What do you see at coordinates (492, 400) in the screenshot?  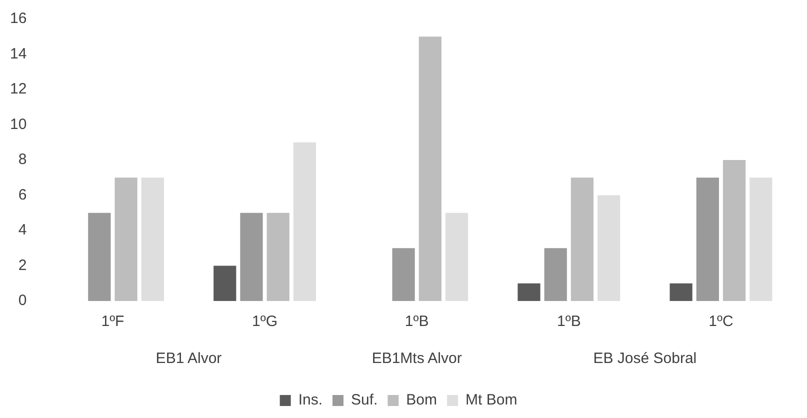 I see `legend-label: Mt Bom` at bounding box center [492, 400].